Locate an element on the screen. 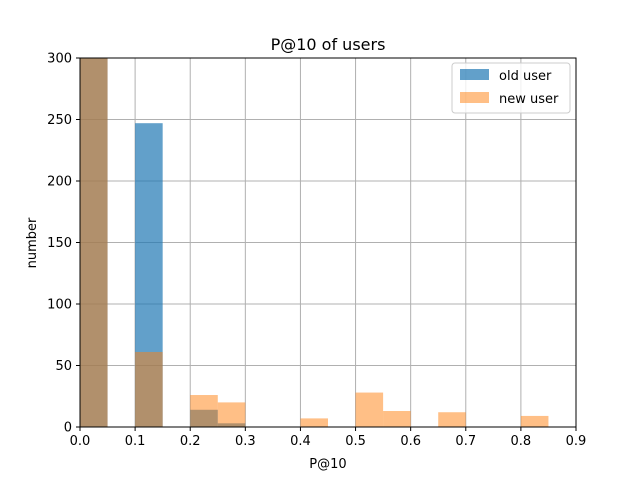  x-tick-label: 0.6 is located at coordinates (410, 441).